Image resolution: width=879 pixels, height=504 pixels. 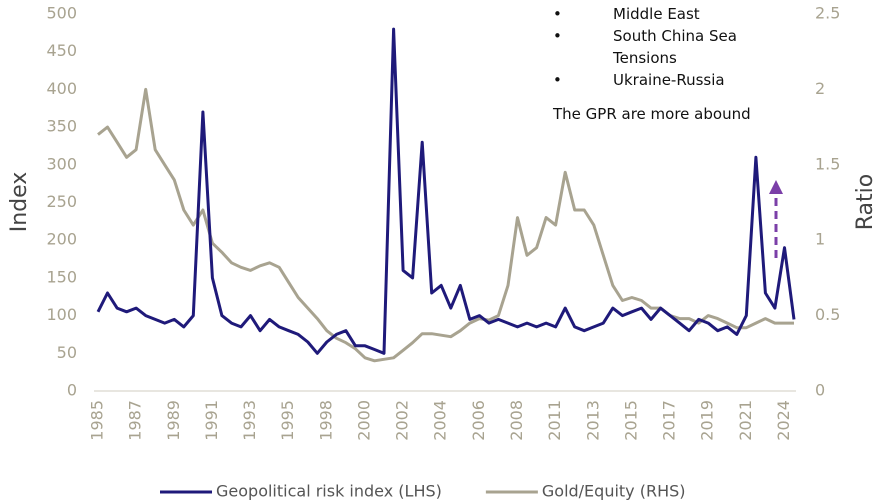 I want to click on legend-label: Gold/Equity (RHS), so click(x=614, y=491).